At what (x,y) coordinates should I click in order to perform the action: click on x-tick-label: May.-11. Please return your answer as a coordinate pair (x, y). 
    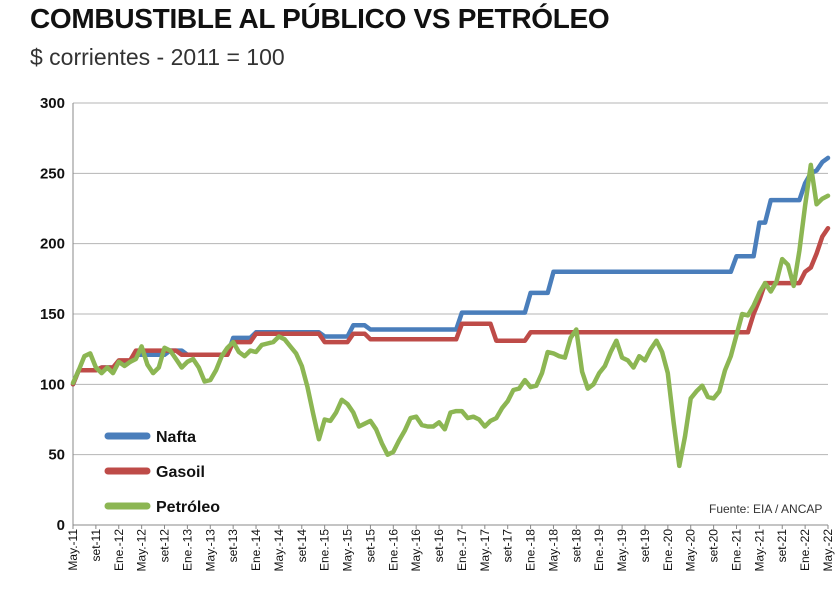
    Looking at the image, I should click on (73, 550).